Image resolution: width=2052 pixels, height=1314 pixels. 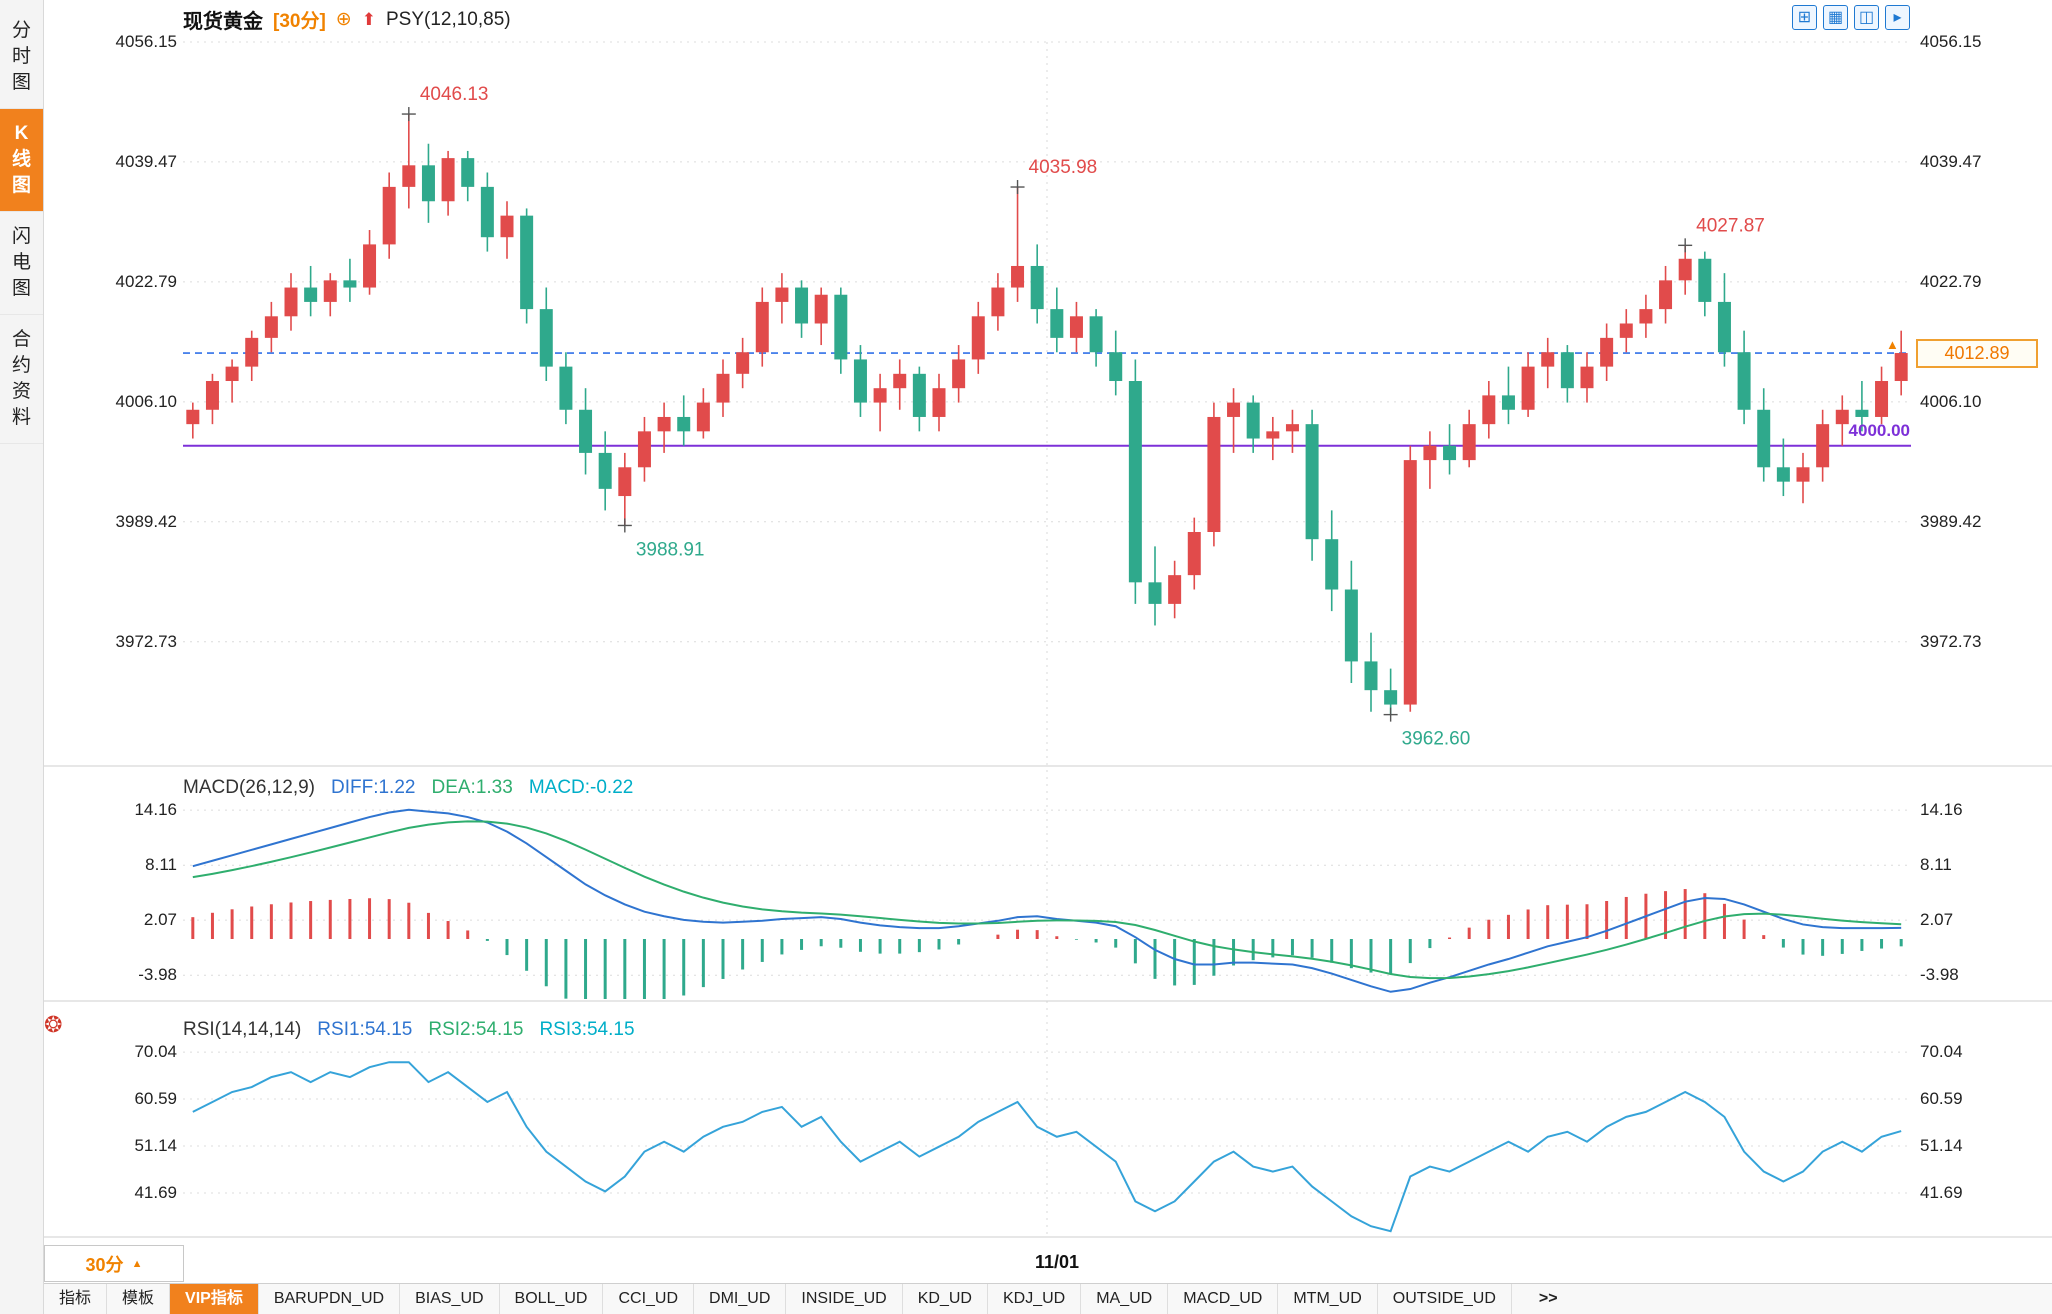 I want to click on period-selector: 30分 ▲, so click(x=114, y=1263).